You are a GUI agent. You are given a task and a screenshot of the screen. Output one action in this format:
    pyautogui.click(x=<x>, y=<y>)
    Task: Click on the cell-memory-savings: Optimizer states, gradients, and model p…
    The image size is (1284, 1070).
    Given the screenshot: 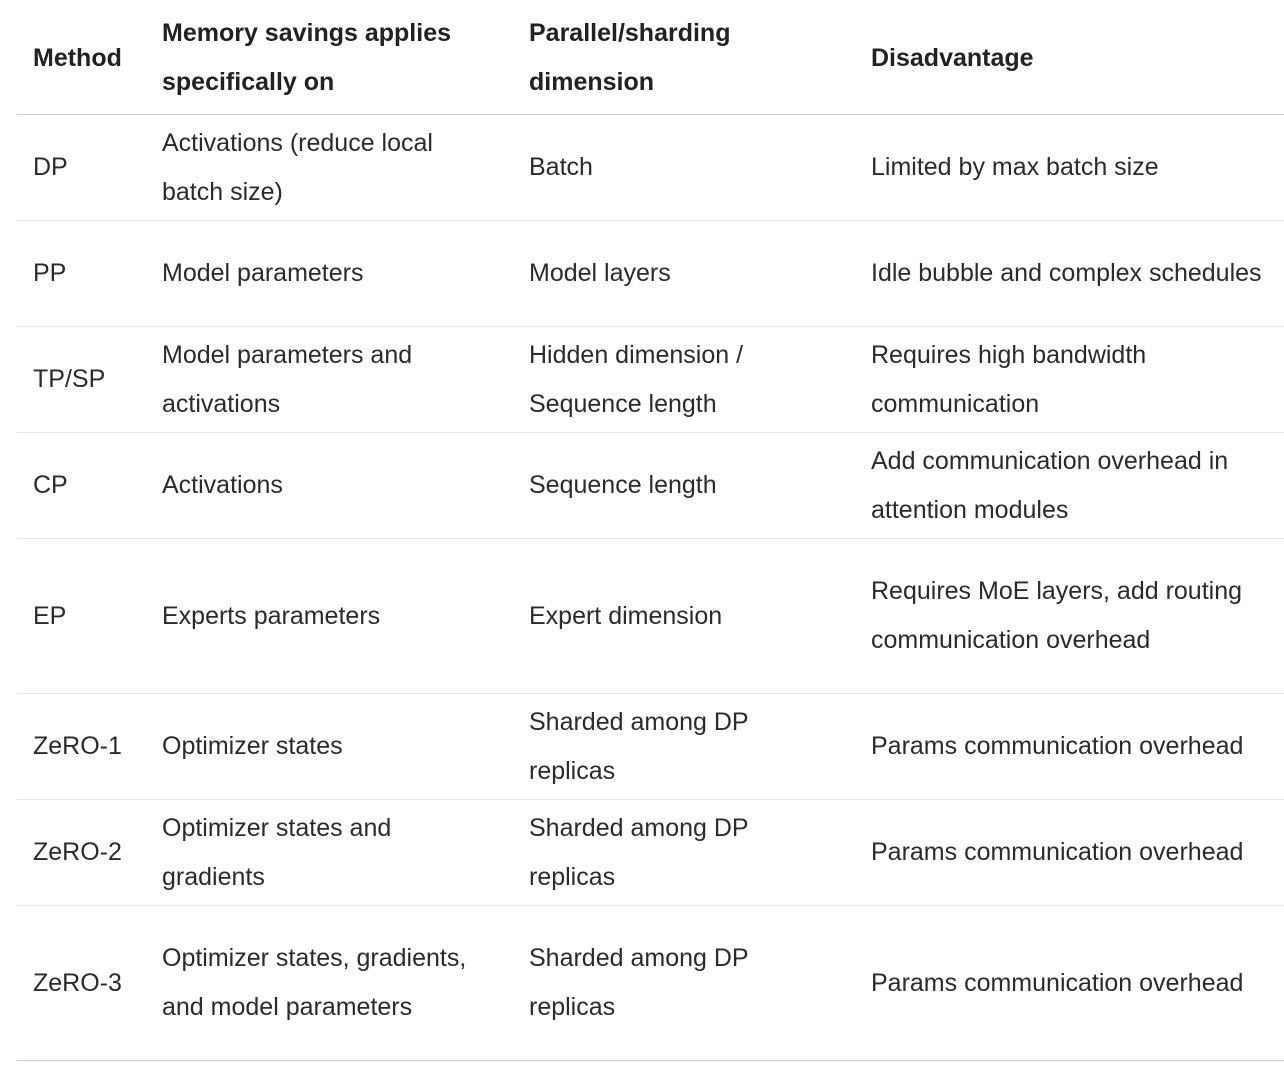 What is the action you would take?
    pyautogui.click(x=329, y=983)
    